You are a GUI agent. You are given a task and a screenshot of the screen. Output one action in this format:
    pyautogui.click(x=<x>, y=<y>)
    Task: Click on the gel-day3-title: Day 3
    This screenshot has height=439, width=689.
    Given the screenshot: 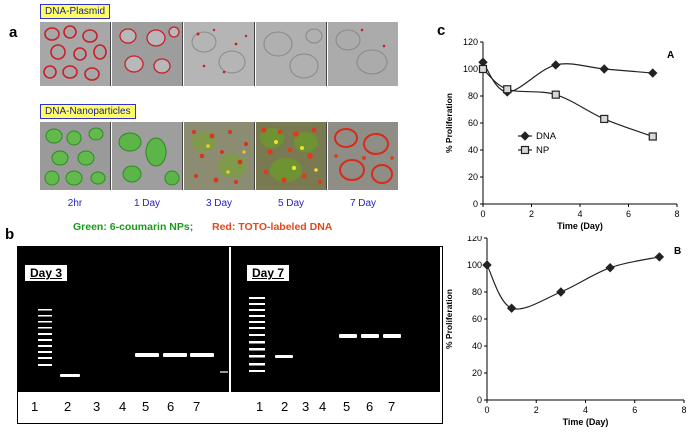 What is the action you would take?
    pyautogui.click(x=46, y=273)
    